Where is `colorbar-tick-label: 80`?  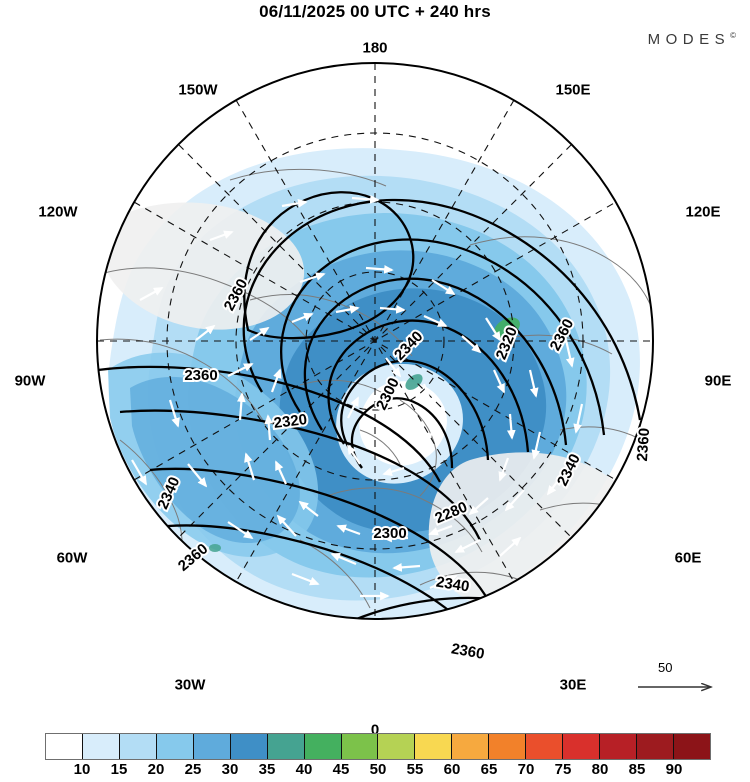 colorbar-tick-label: 80 is located at coordinates (600, 769).